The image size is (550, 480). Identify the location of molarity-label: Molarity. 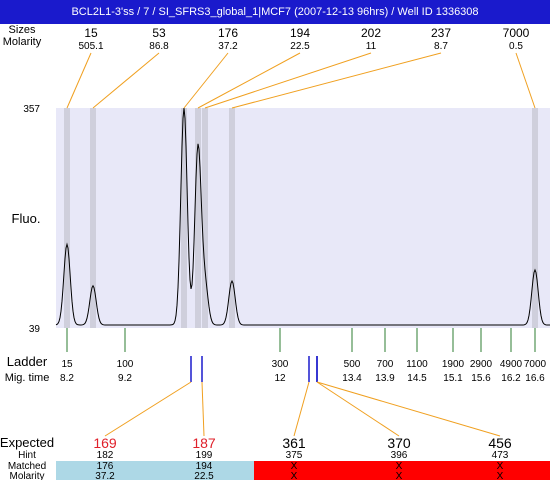
(22, 42).